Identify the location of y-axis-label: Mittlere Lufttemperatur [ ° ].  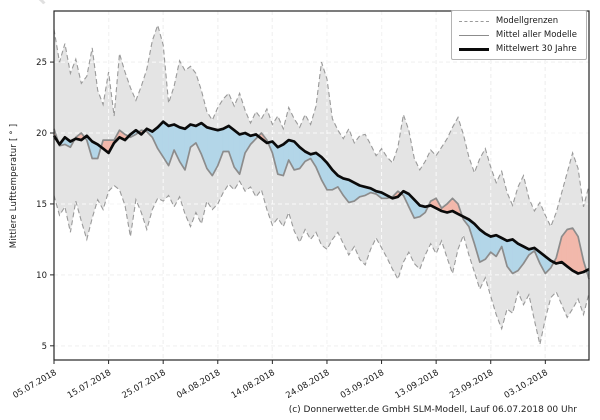
(14, 186).